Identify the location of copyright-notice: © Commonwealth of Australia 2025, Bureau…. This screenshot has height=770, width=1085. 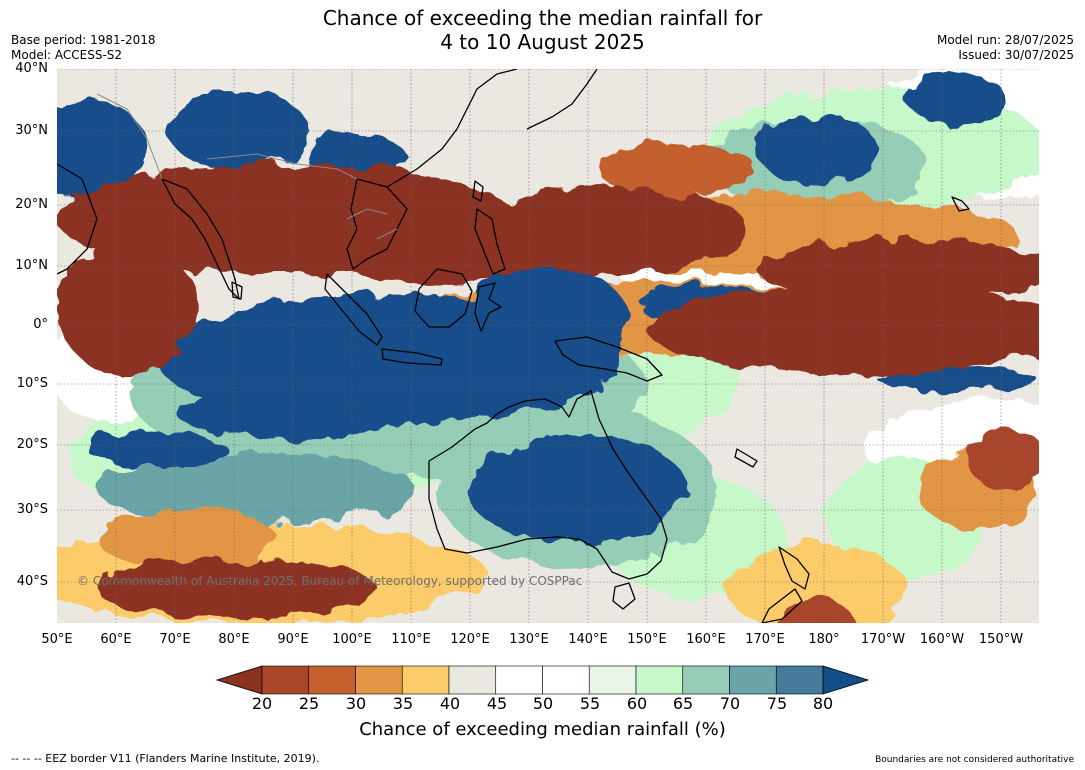
(330, 581).